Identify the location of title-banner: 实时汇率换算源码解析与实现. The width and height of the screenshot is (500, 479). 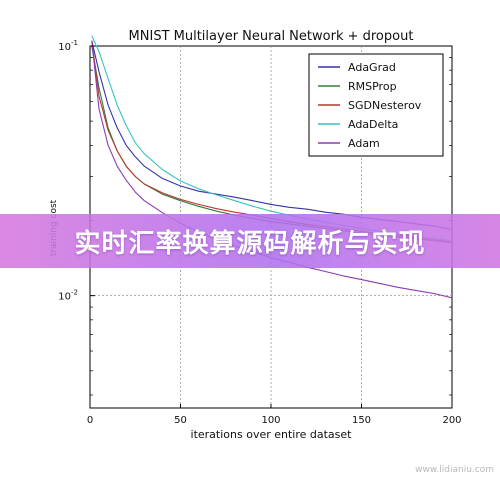
(250, 241).